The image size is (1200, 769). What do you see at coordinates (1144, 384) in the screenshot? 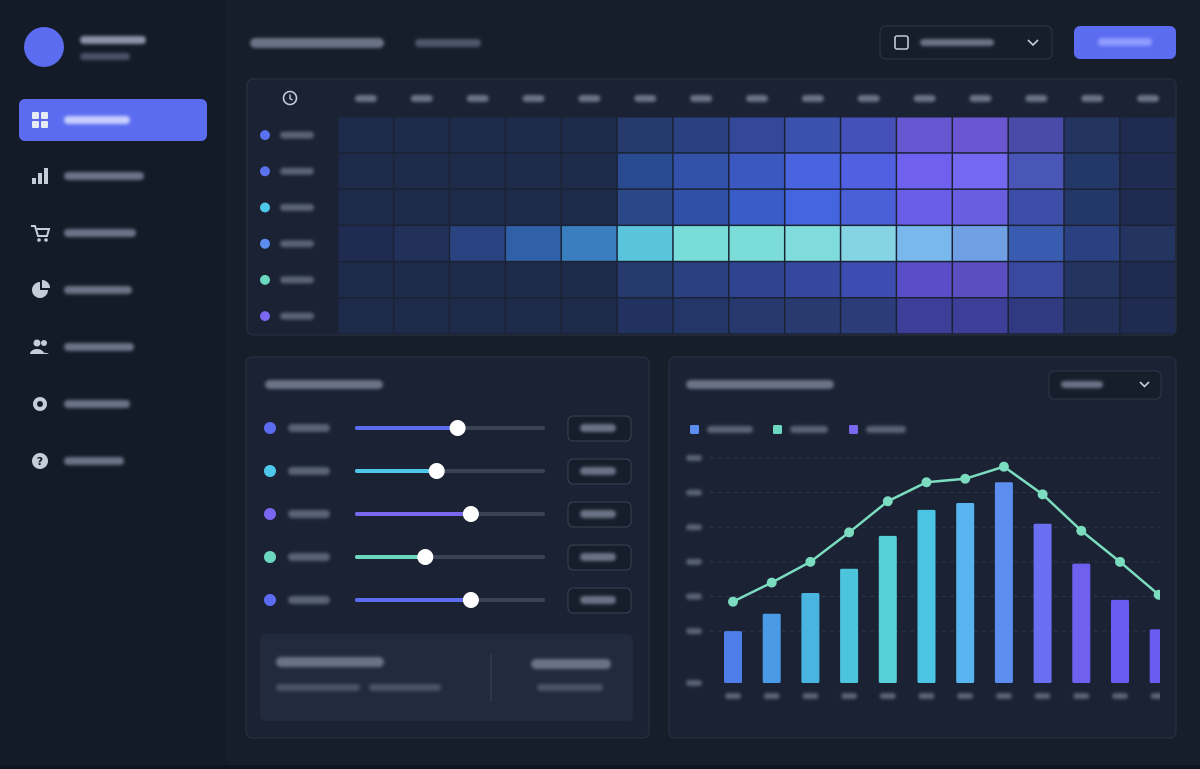
I see `chevron` at bounding box center [1144, 384].